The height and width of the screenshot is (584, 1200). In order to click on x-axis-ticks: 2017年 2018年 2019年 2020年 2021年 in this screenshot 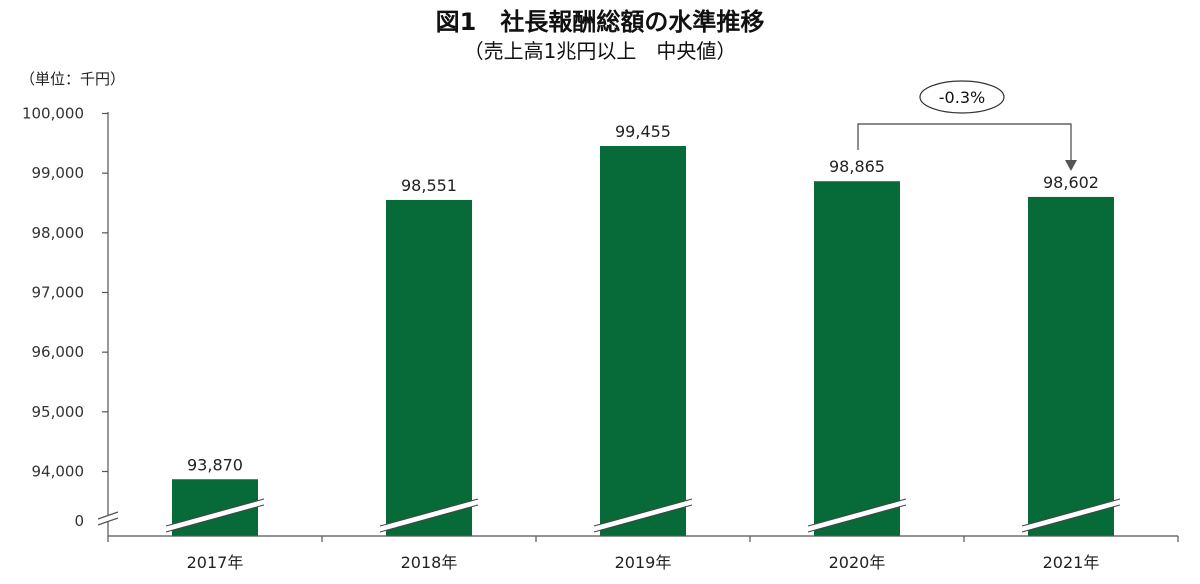, I will do `click(643, 554)`.